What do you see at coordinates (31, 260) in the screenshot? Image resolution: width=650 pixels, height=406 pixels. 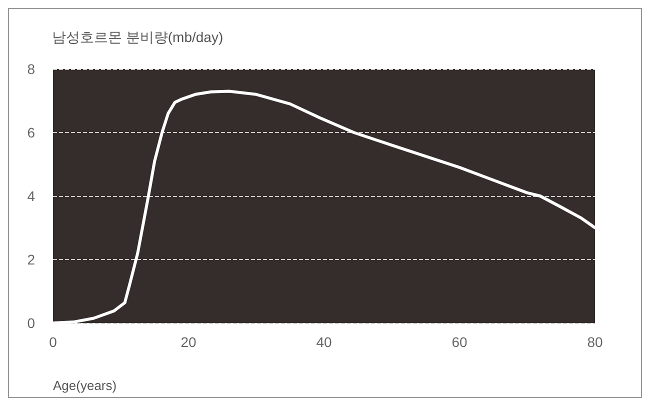 I see `y-tick-label: 2` at bounding box center [31, 260].